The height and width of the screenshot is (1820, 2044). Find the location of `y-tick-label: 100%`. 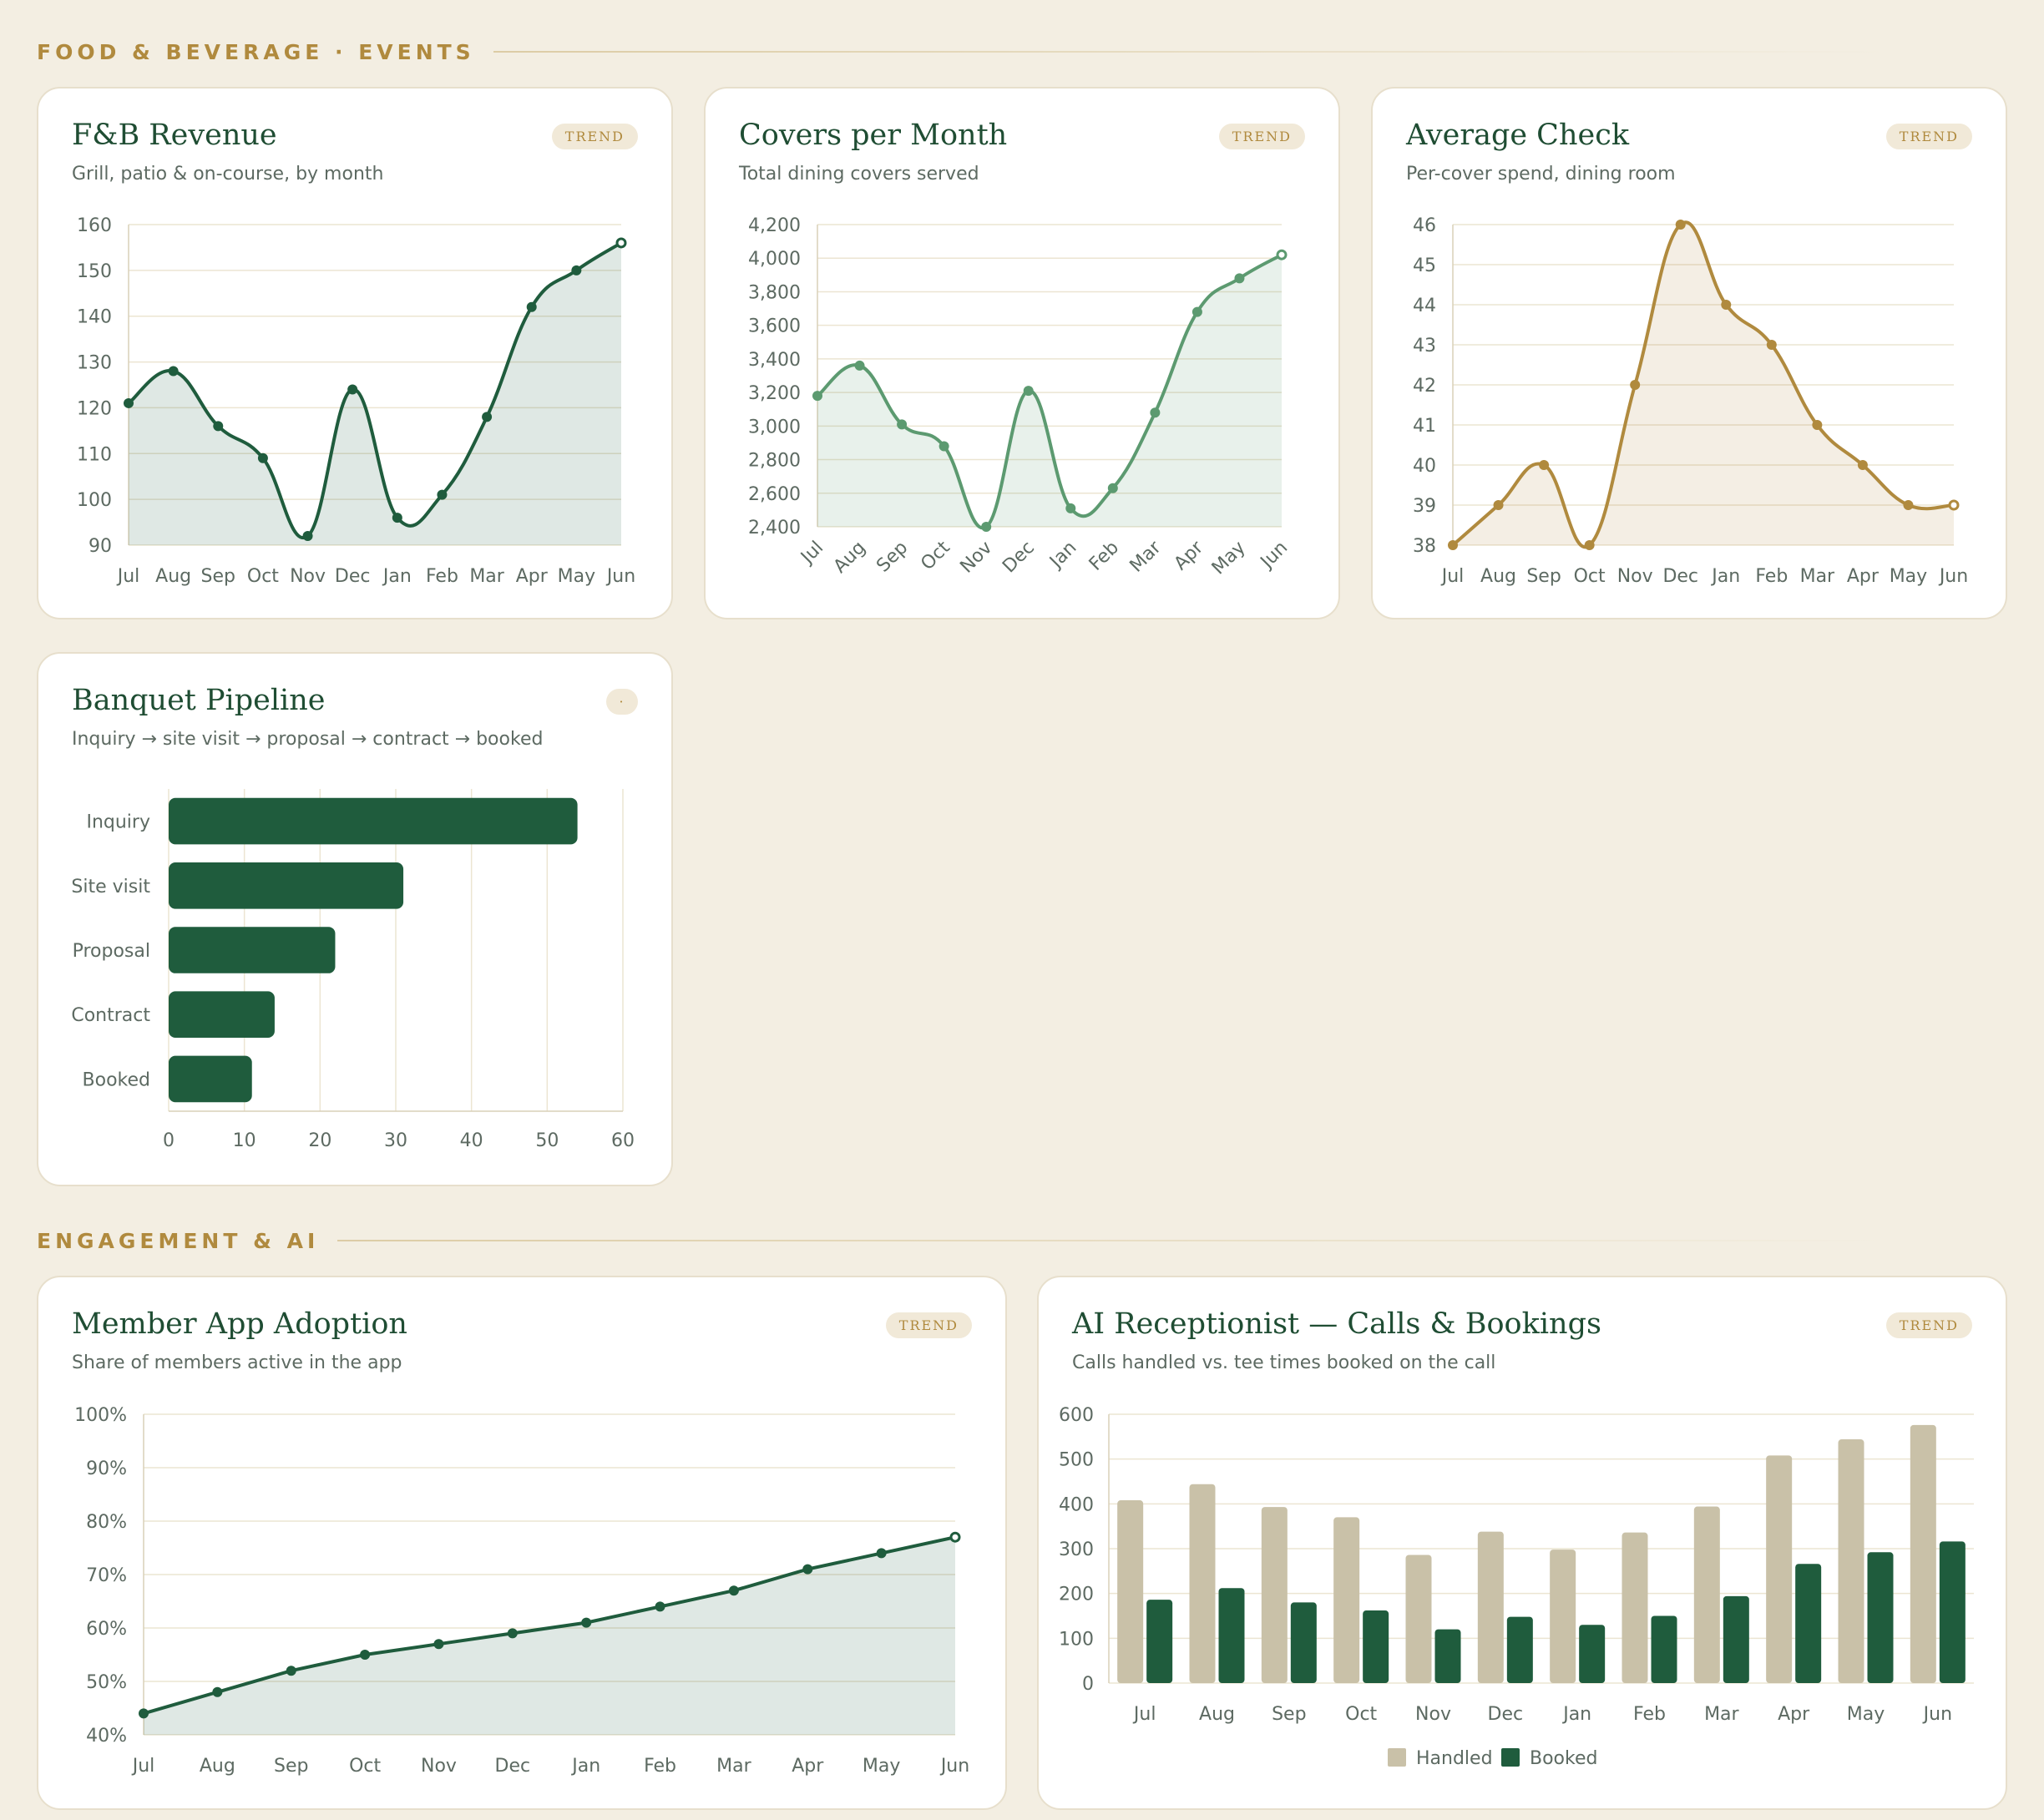

y-tick-label: 100% is located at coordinates (100, 1415).